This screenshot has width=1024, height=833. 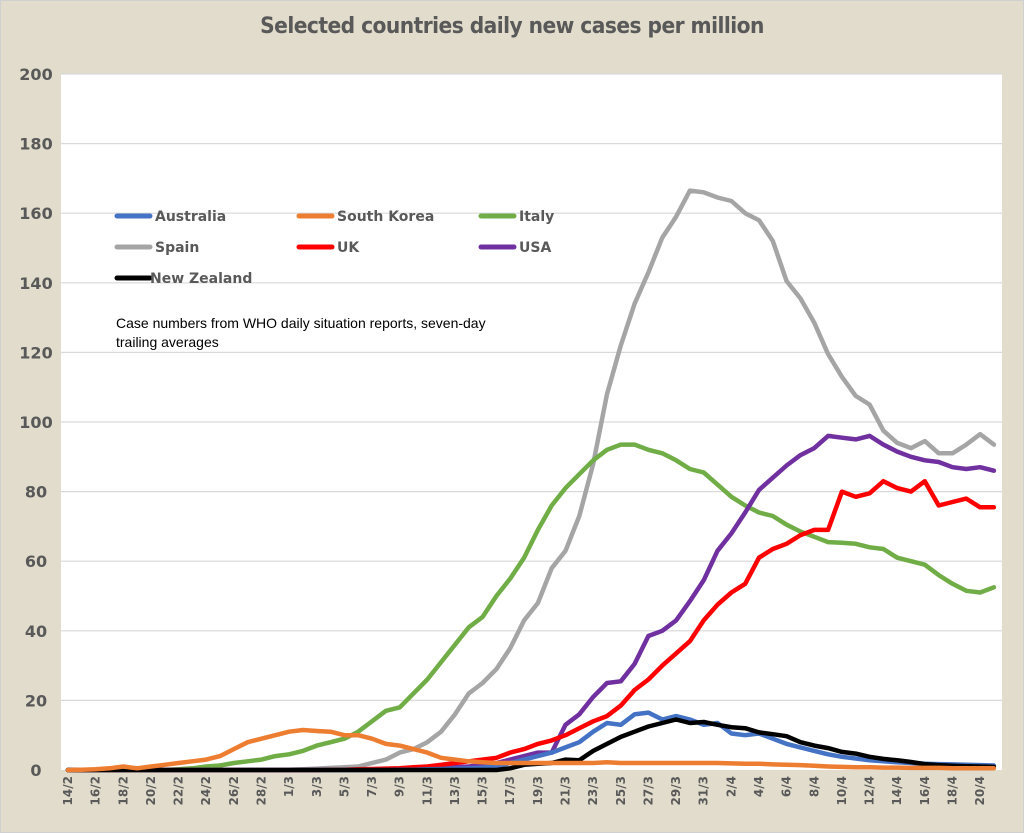 I want to click on x-tick-label: 9/3, so click(x=400, y=786).